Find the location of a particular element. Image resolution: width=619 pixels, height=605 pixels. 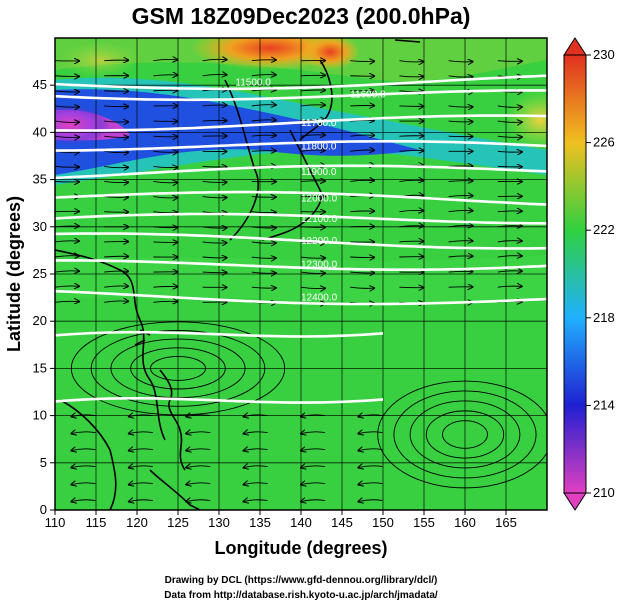

x-tick-label: 115 is located at coordinates (96, 522).